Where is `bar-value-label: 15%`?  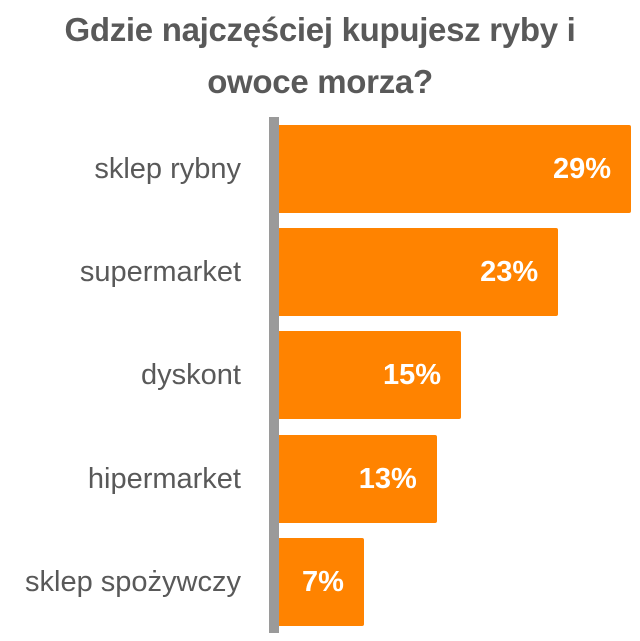 bar-value-label: 15% is located at coordinates (412, 375).